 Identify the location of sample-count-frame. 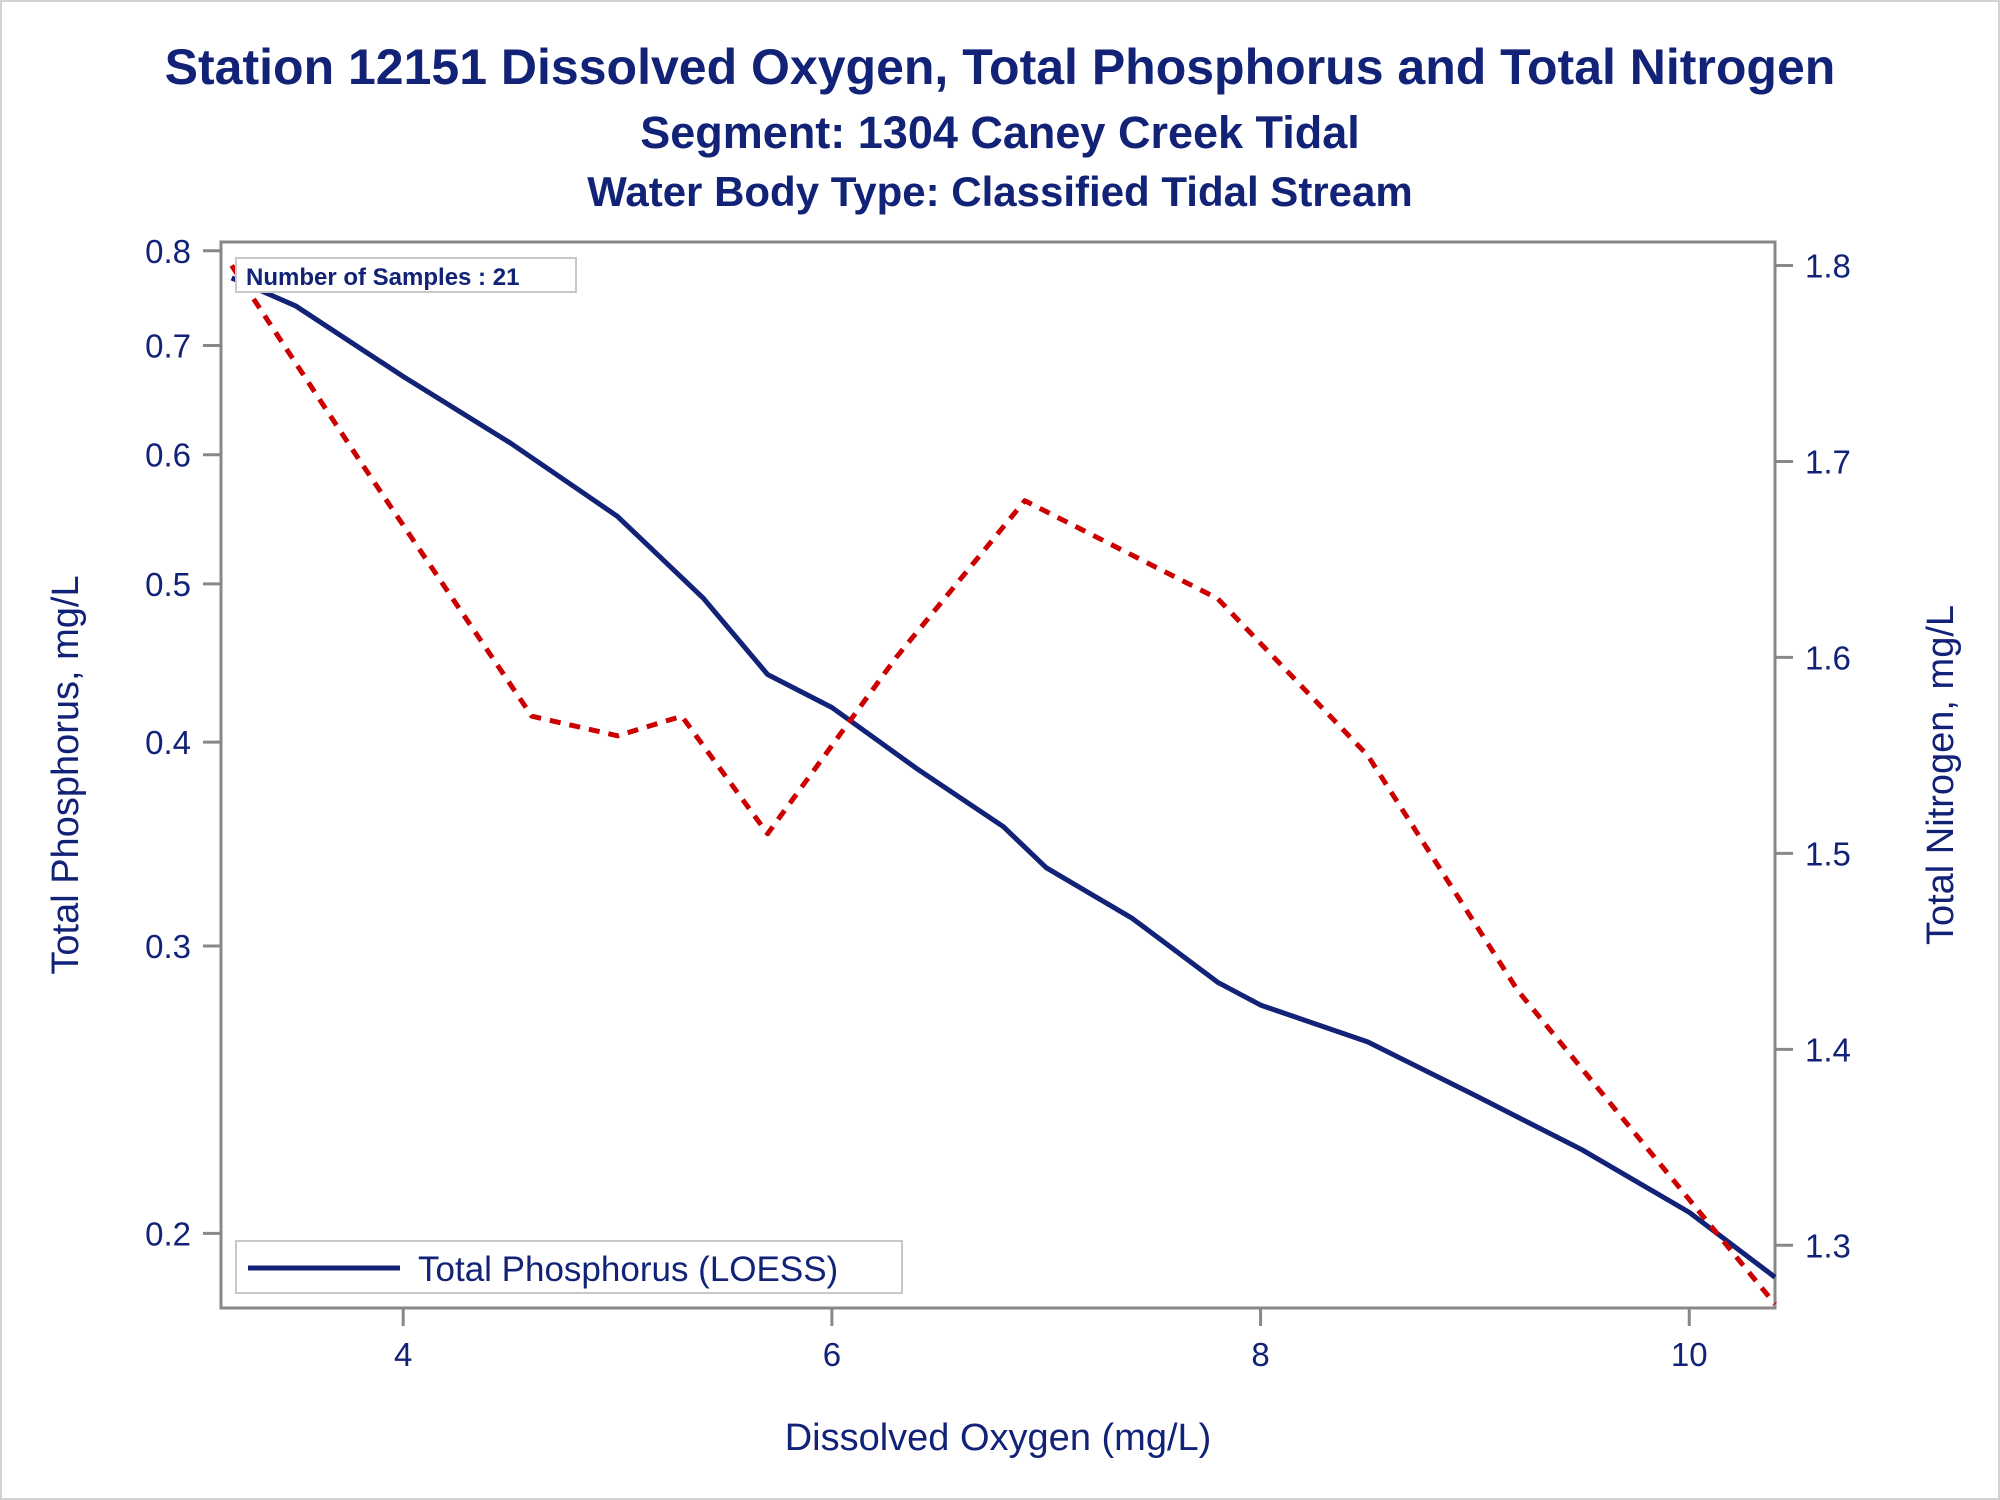
(406, 275).